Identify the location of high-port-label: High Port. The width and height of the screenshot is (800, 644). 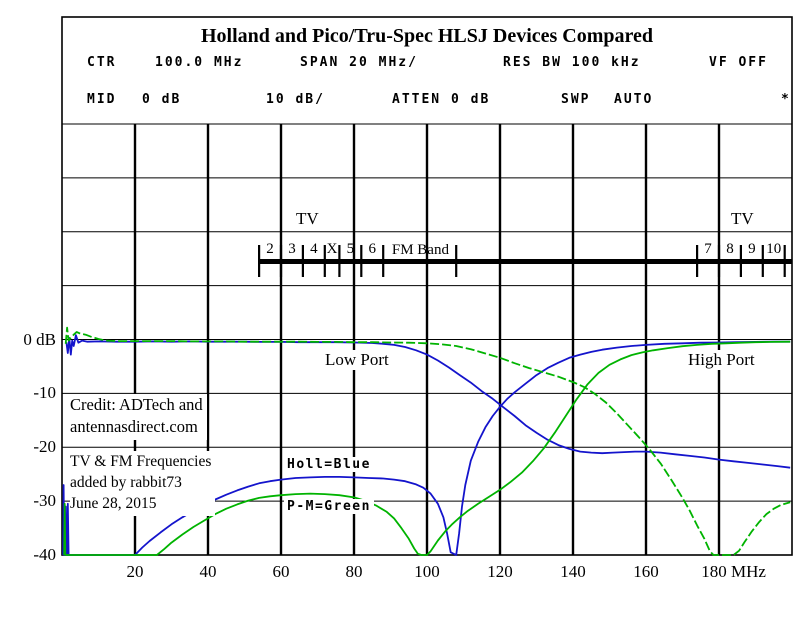
(721, 360).